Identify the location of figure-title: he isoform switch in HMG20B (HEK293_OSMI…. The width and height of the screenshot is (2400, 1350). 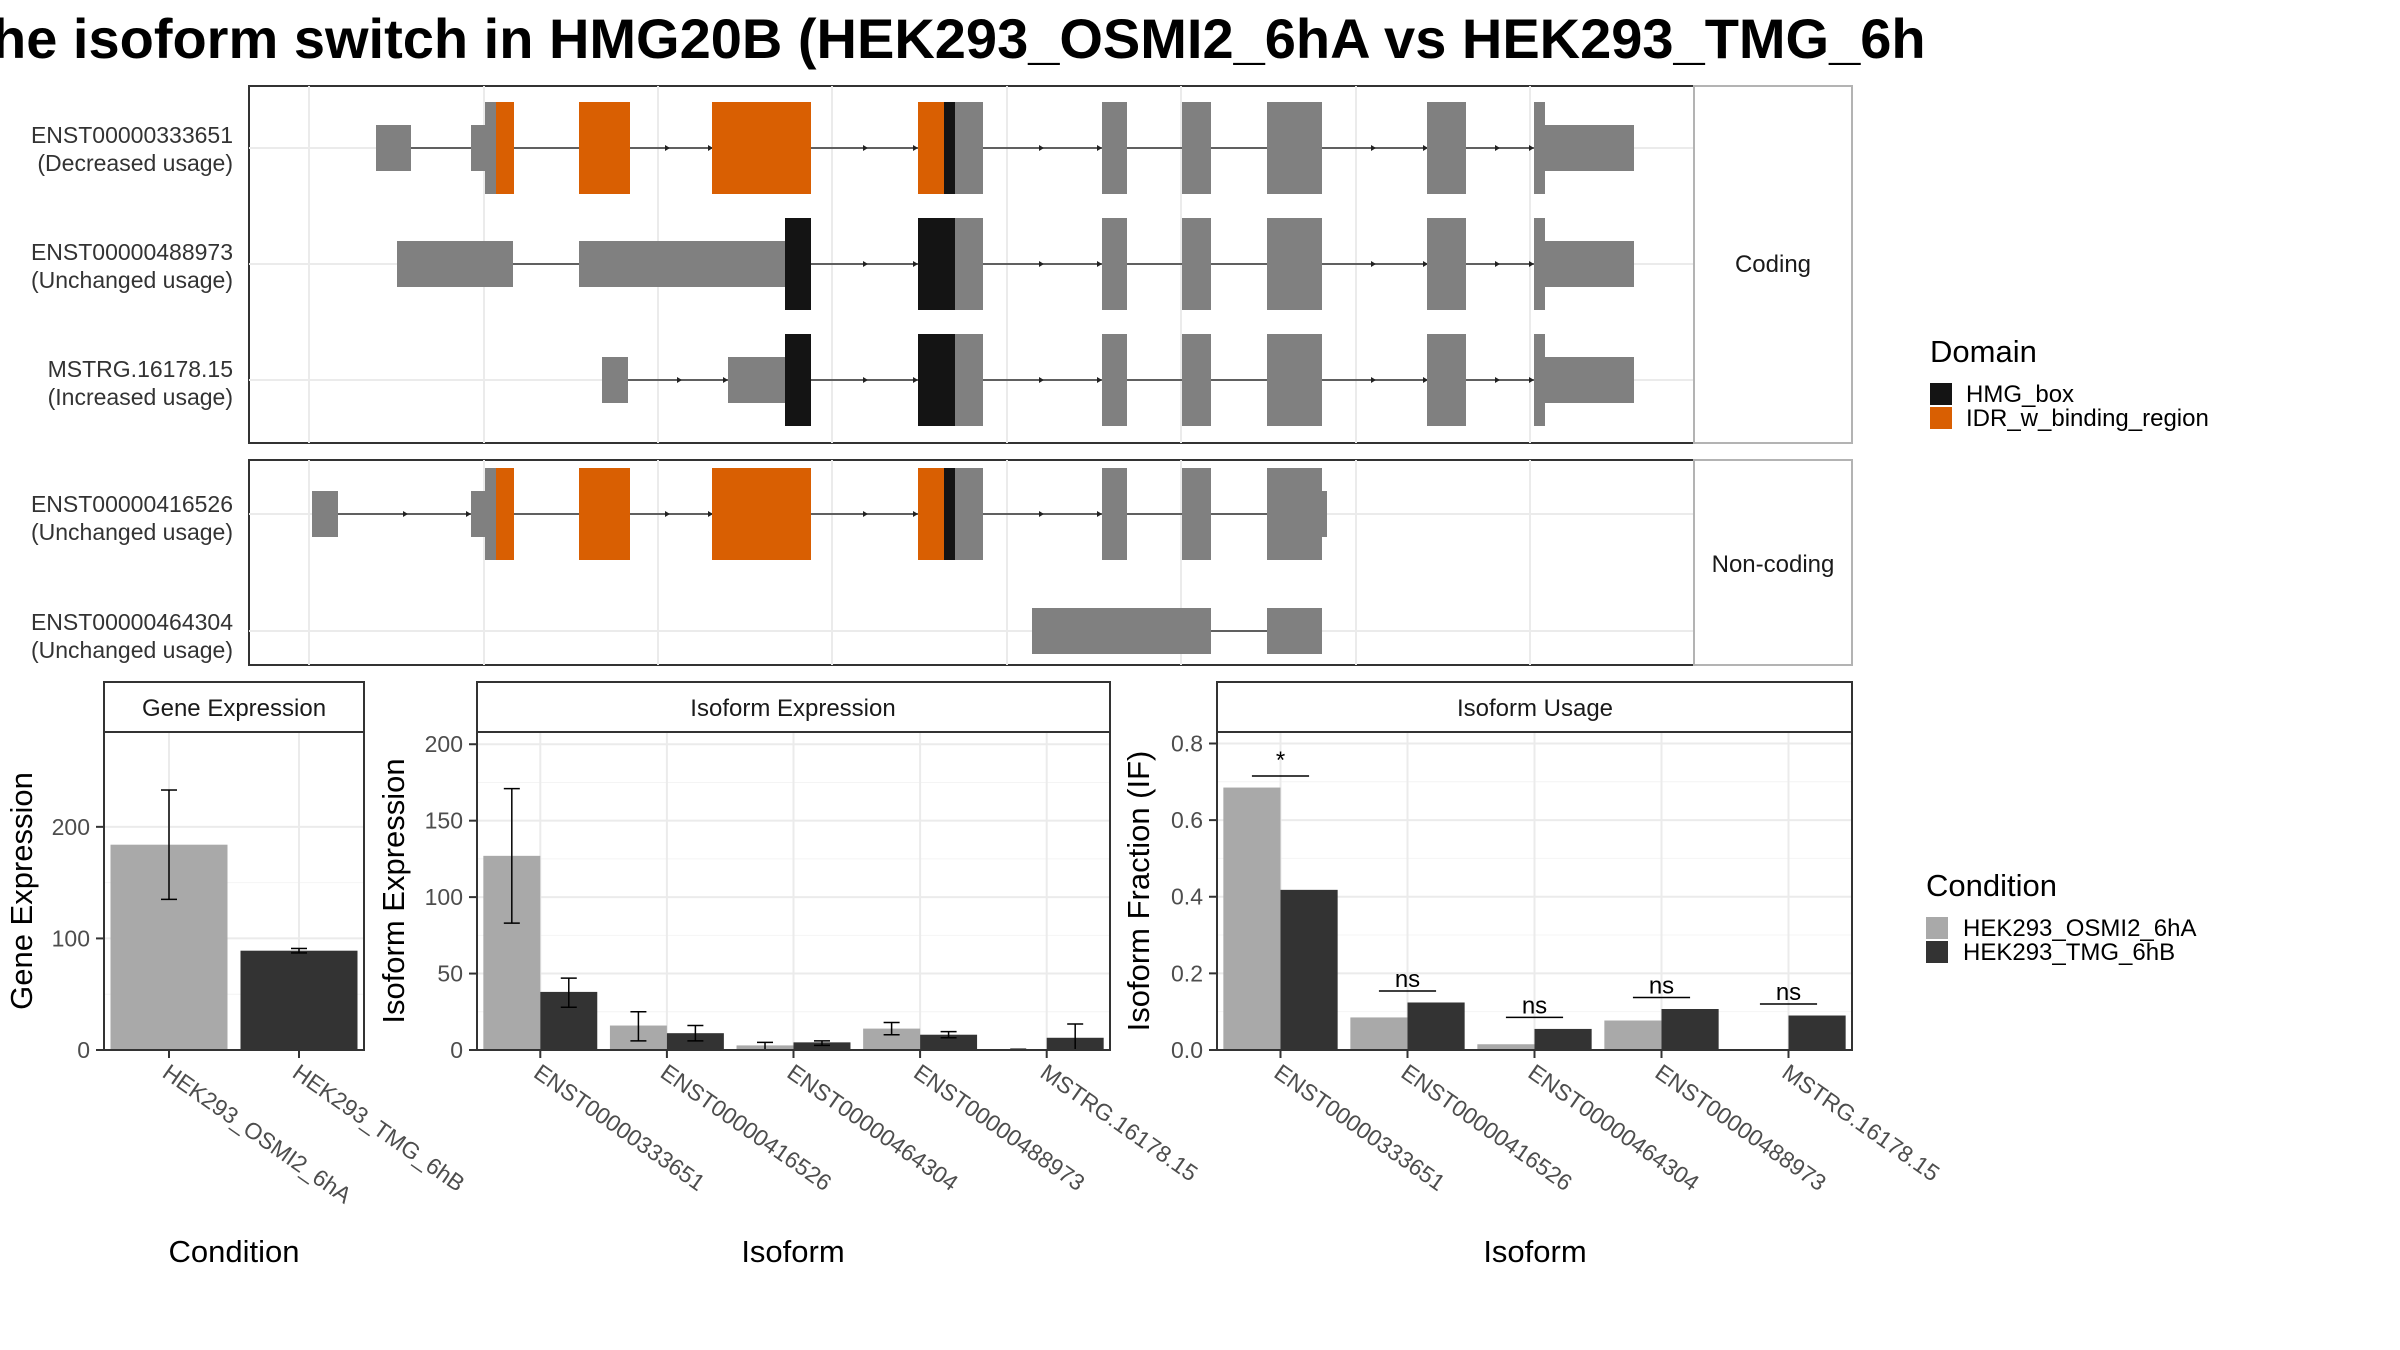
(963, 38).